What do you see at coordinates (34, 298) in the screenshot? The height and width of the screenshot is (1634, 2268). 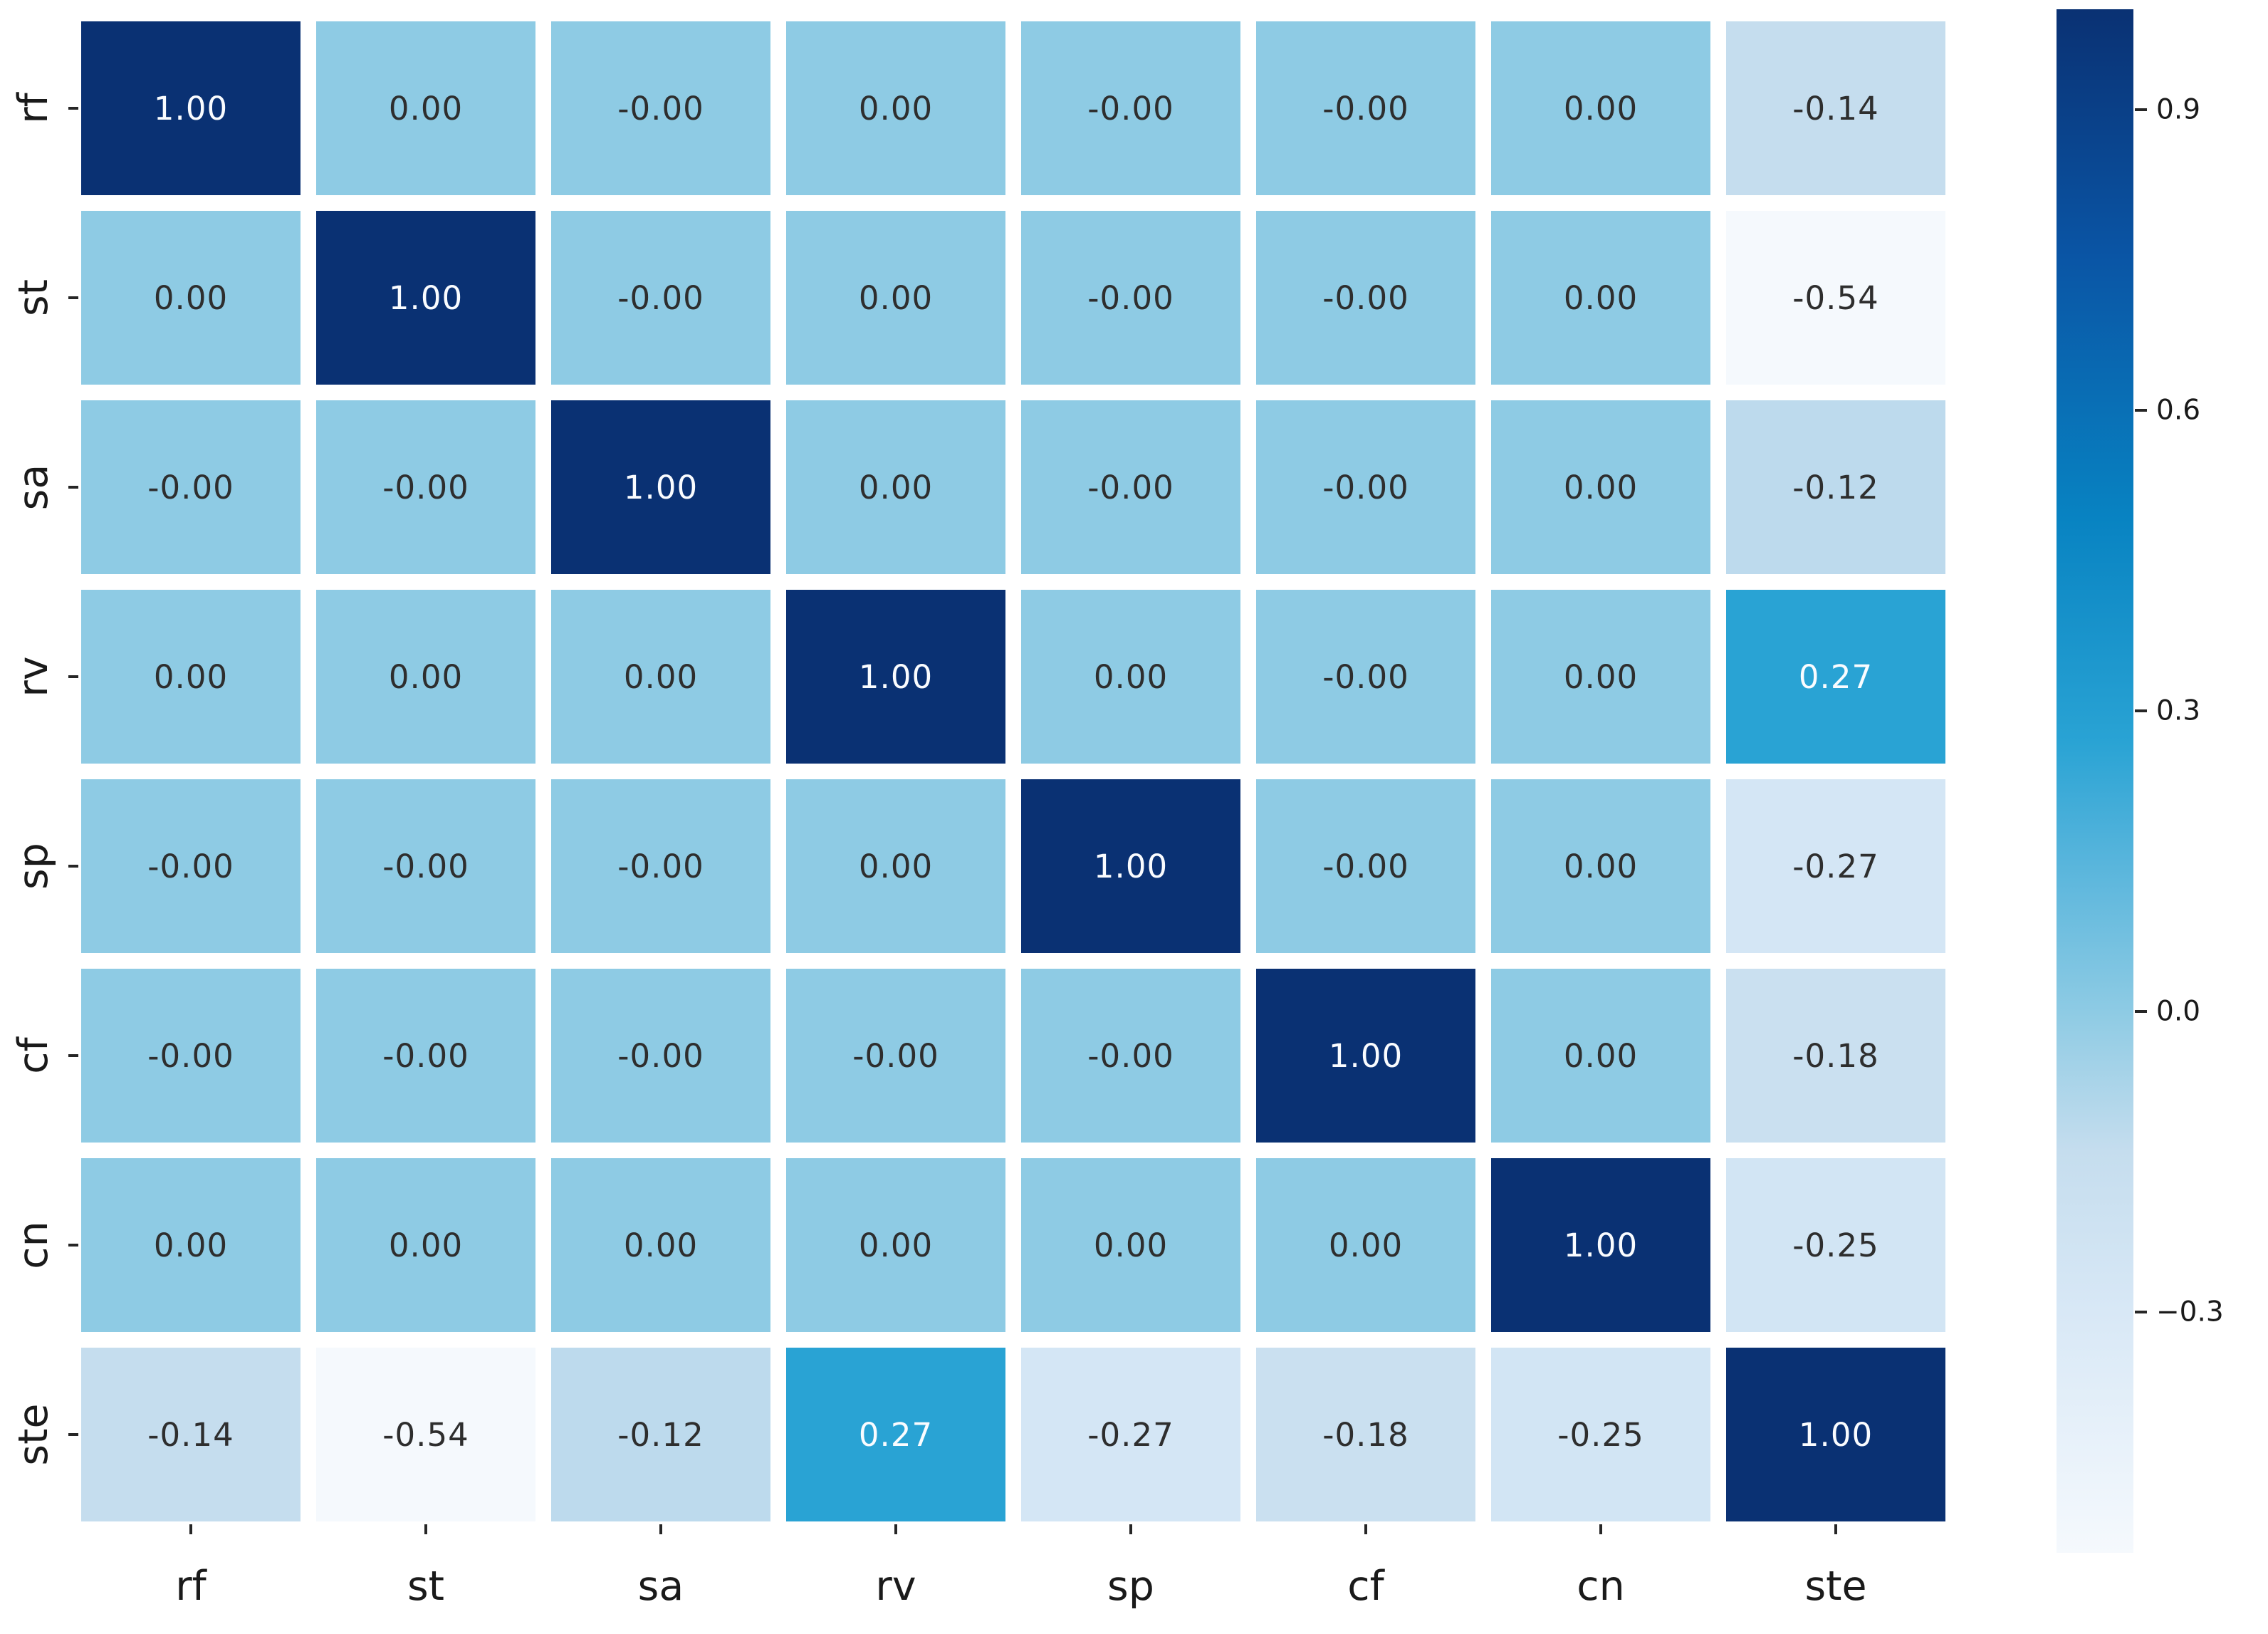 I see `y-tick-label: st` at bounding box center [34, 298].